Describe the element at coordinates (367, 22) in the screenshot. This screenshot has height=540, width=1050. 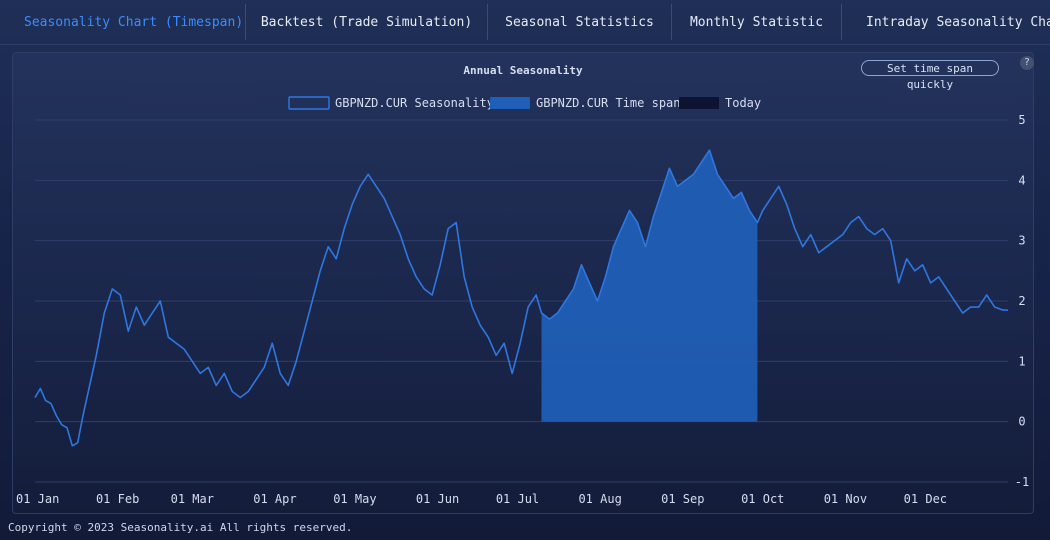
I see `tab-backtest: Backtest (Trade Simulation)` at that location.